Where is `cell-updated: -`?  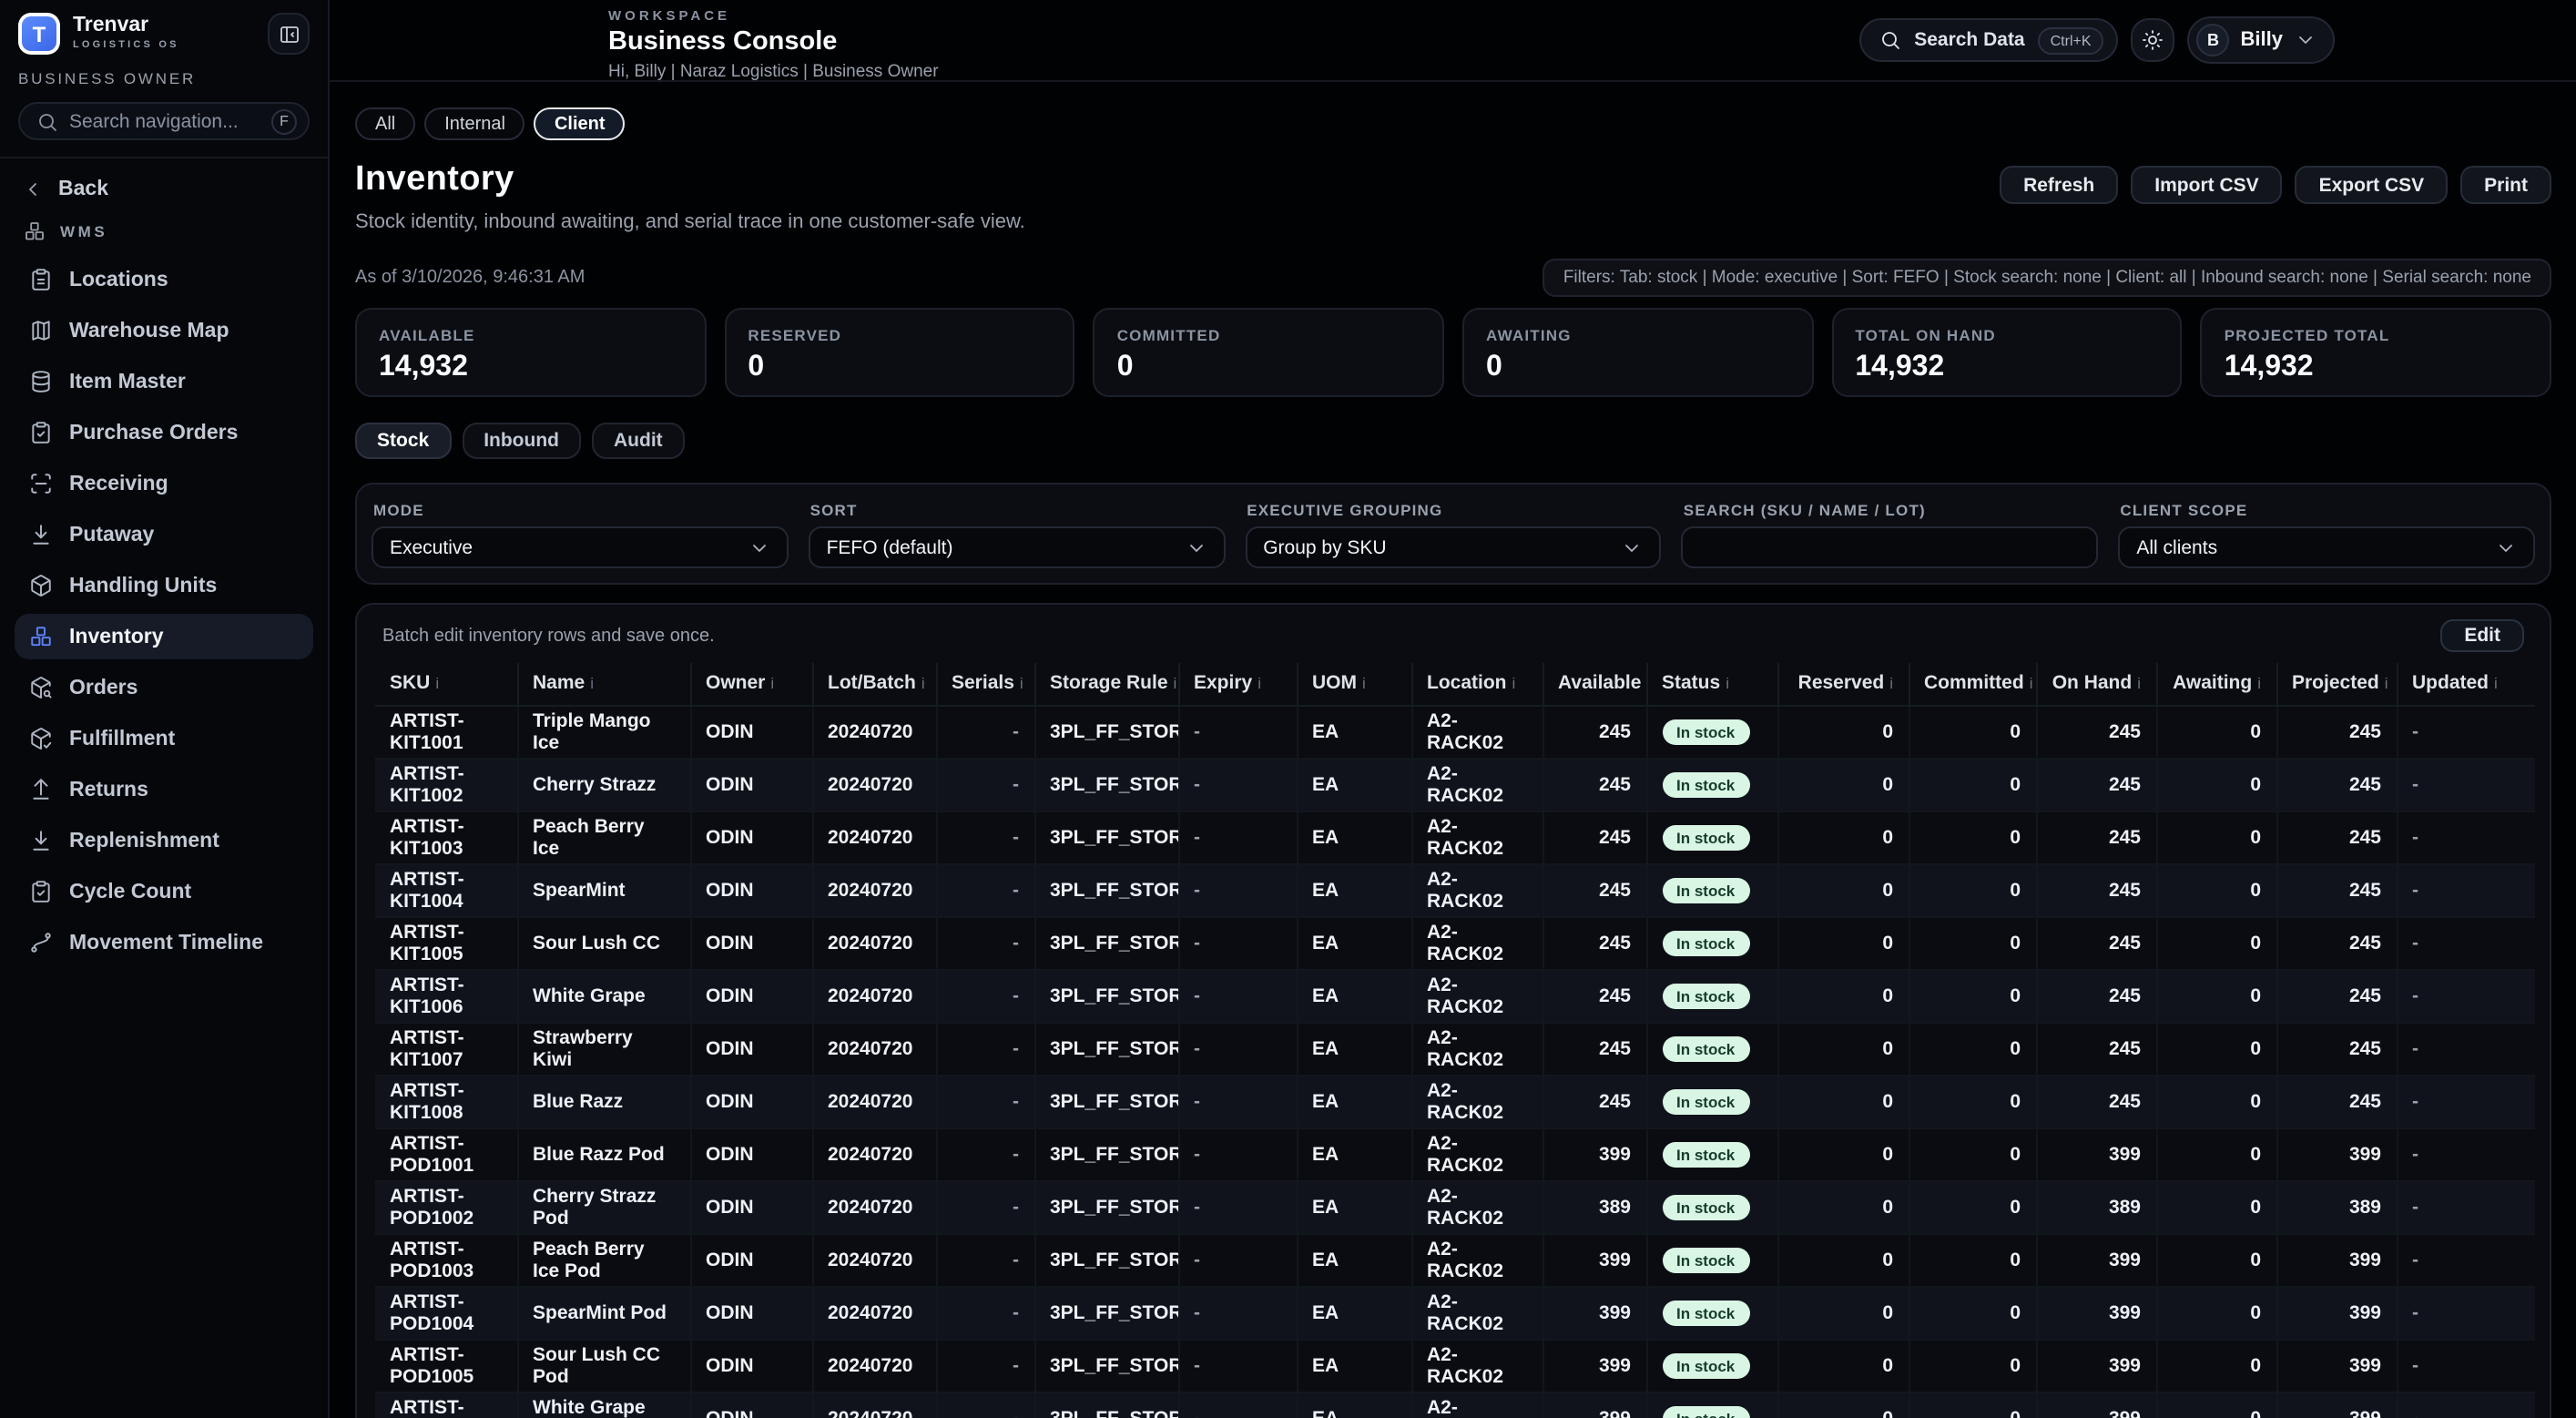
cell-updated: - is located at coordinates (2466, 890).